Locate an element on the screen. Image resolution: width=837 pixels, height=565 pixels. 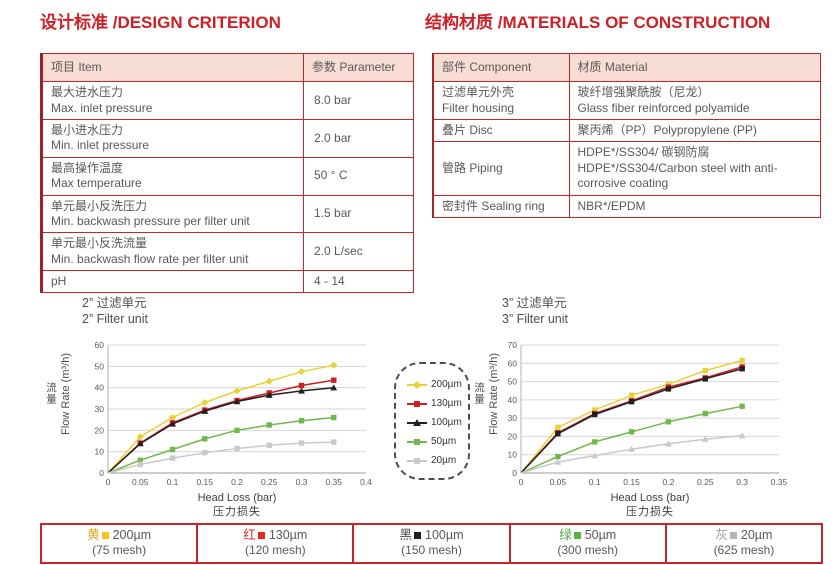
y-axis-label-en: Flow Rate (m³/h) is located at coordinates (66, 394).